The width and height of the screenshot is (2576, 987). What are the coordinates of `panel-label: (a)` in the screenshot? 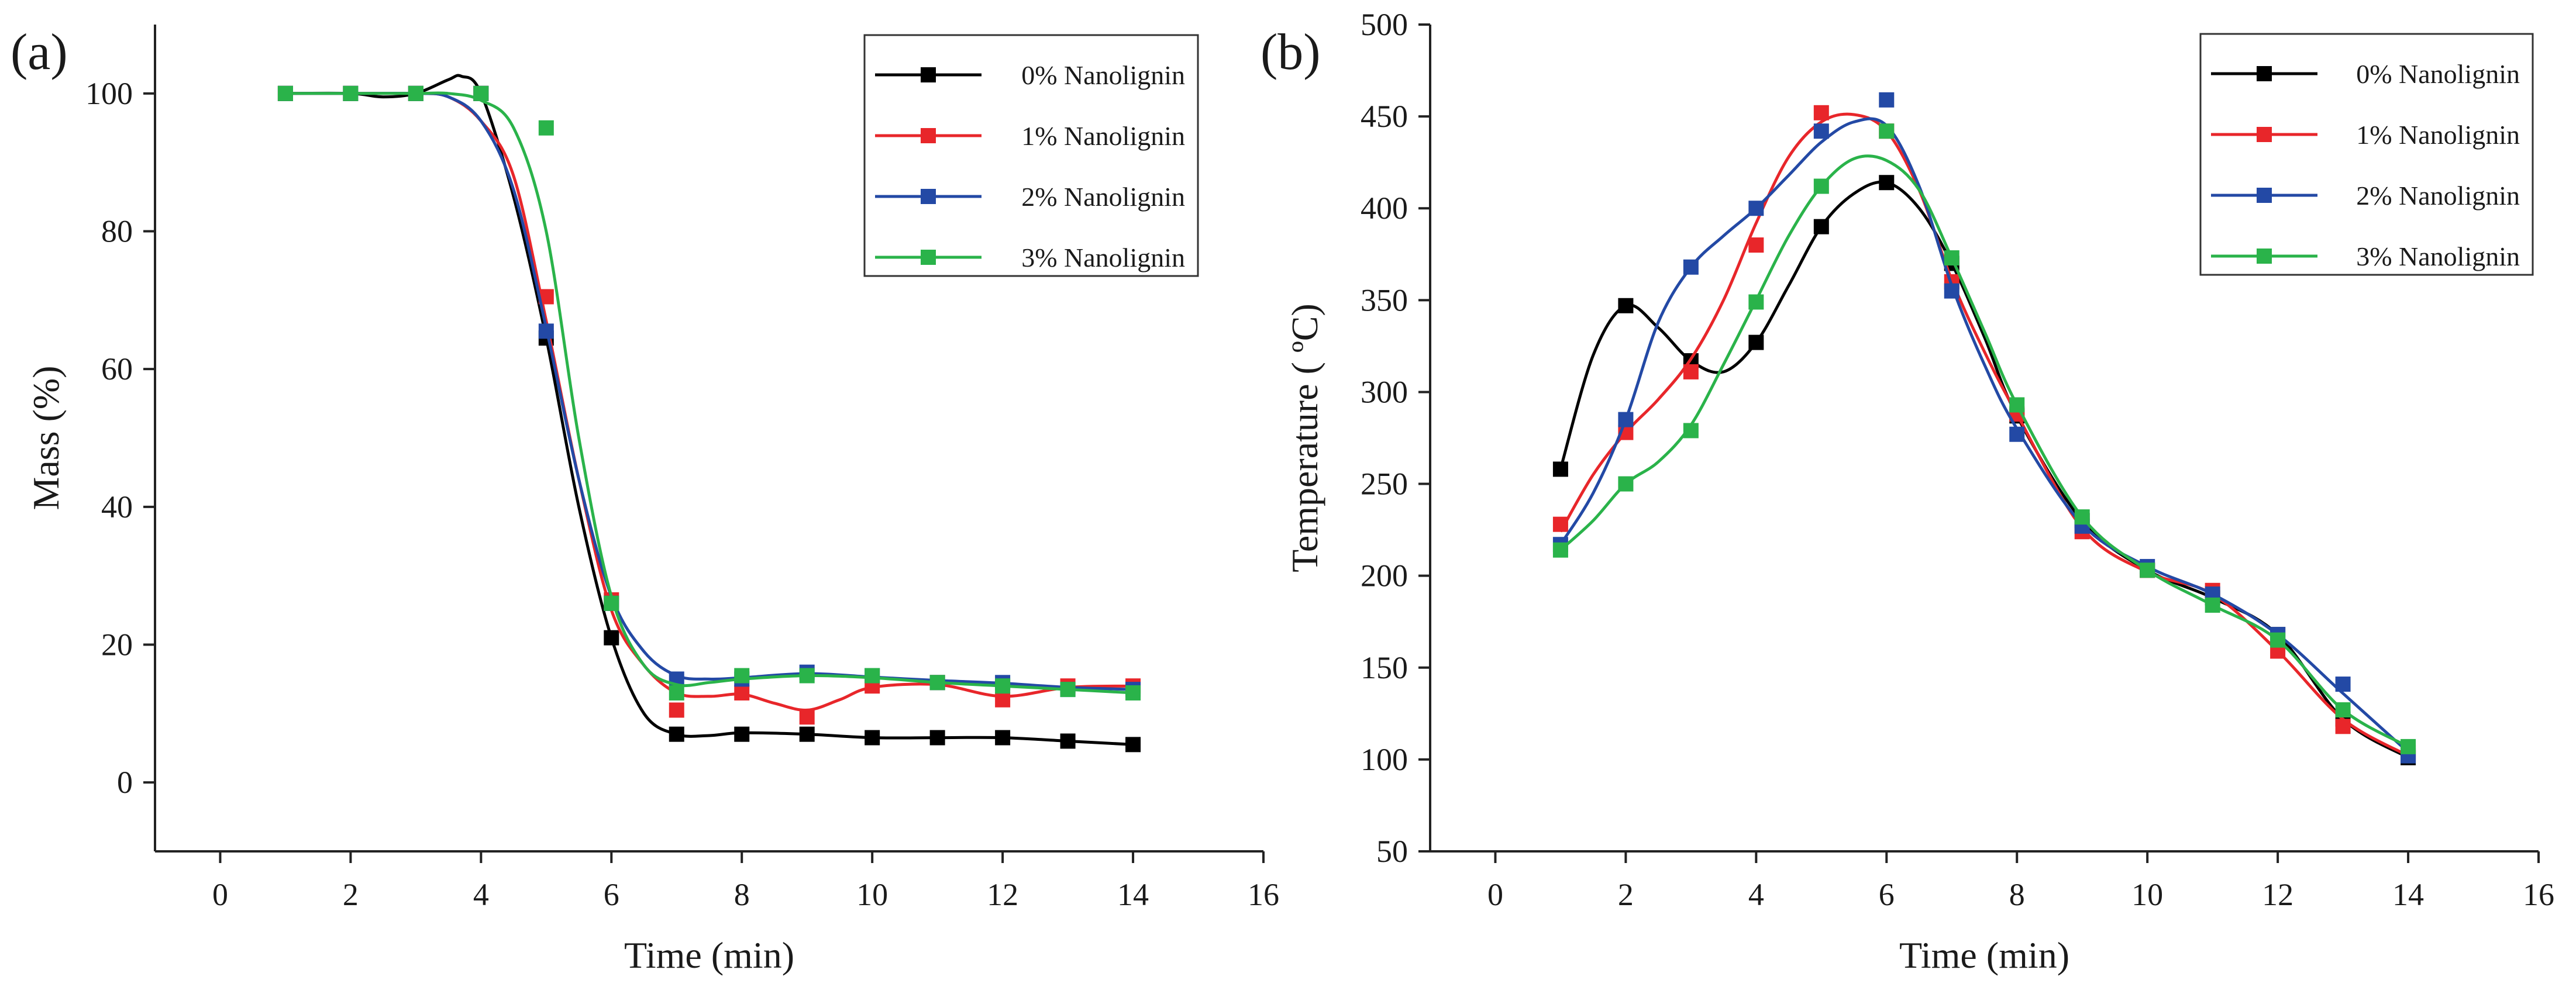 It's located at (39, 52).